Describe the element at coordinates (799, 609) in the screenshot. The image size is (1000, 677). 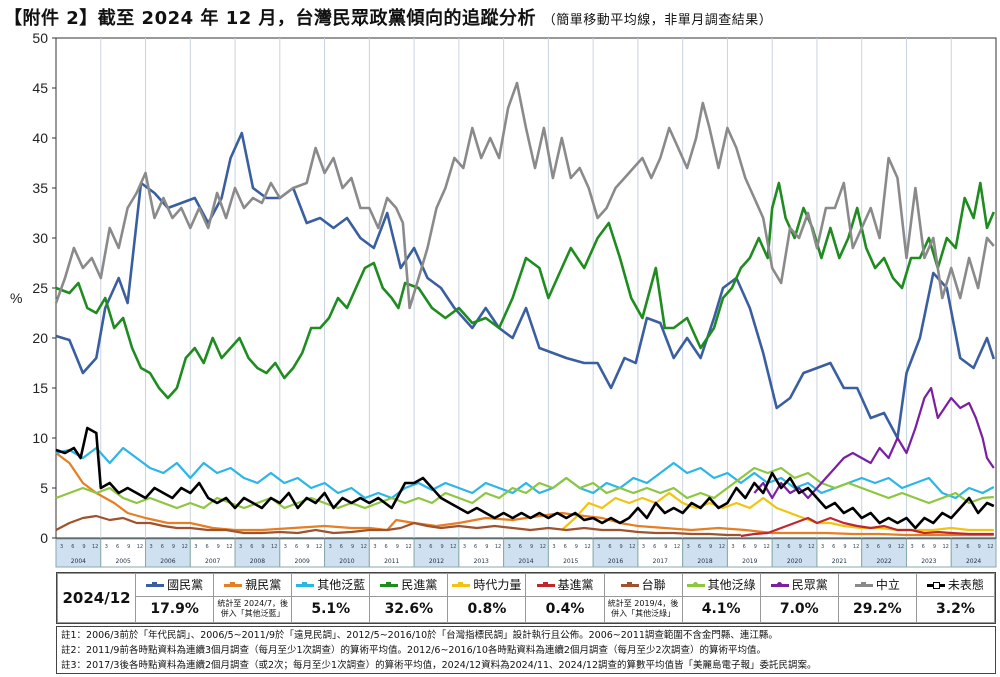
I see `legend-value: 7.0%` at that location.